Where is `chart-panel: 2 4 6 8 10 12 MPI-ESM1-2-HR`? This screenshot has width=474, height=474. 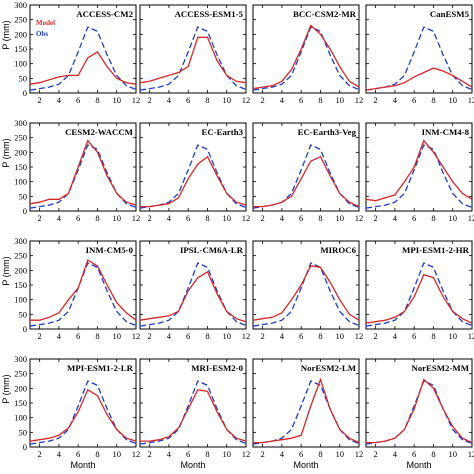
chart-panel: 2 4 6 8 10 12 MPI-ESM1-2-HR is located at coordinates (419, 290).